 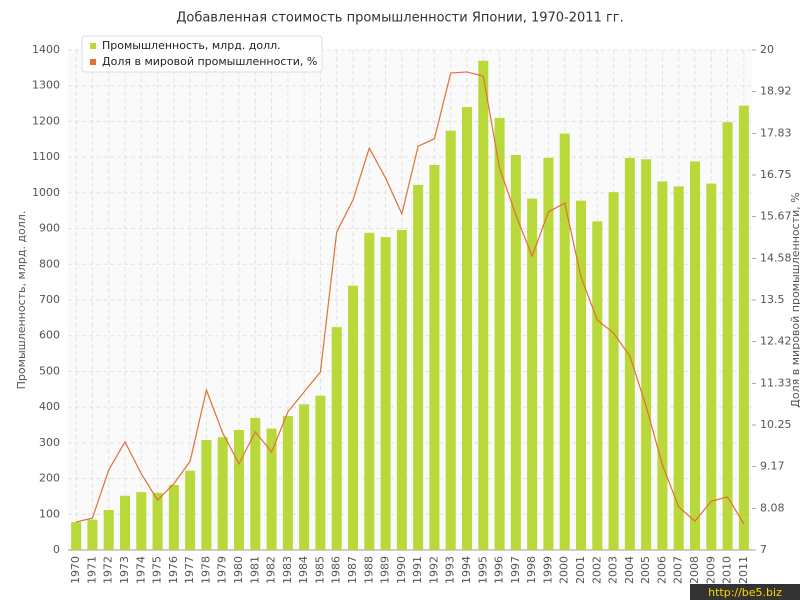 I want to click on y-tick-label: 900, so click(x=49, y=228).